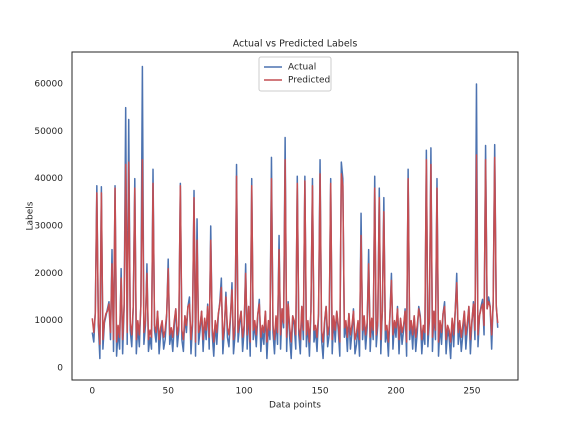  What do you see at coordinates (309, 81) in the screenshot?
I see `legend-label: Predicted` at bounding box center [309, 81].